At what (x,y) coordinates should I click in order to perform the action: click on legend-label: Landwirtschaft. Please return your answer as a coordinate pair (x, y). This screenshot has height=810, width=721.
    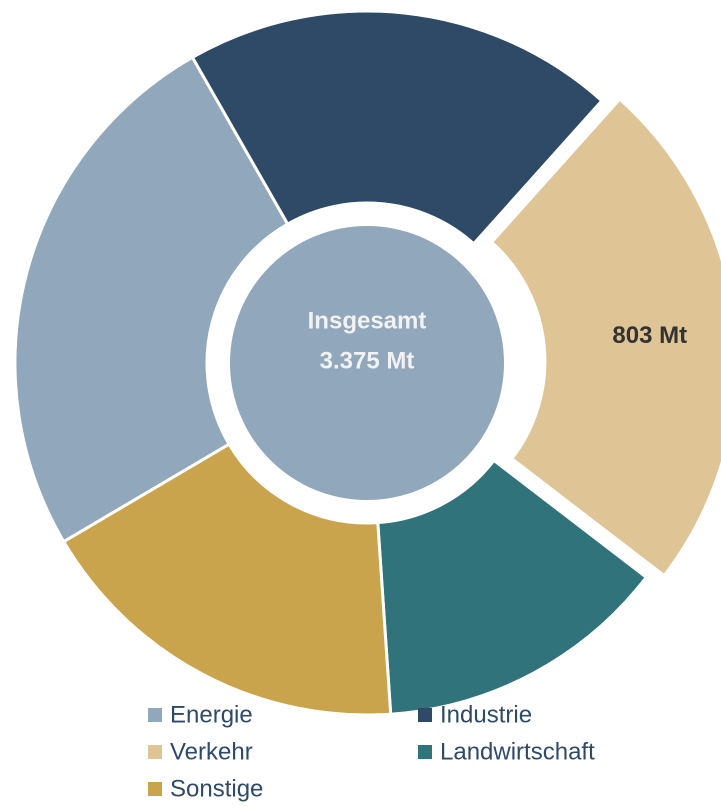
    Looking at the image, I should click on (517, 751).